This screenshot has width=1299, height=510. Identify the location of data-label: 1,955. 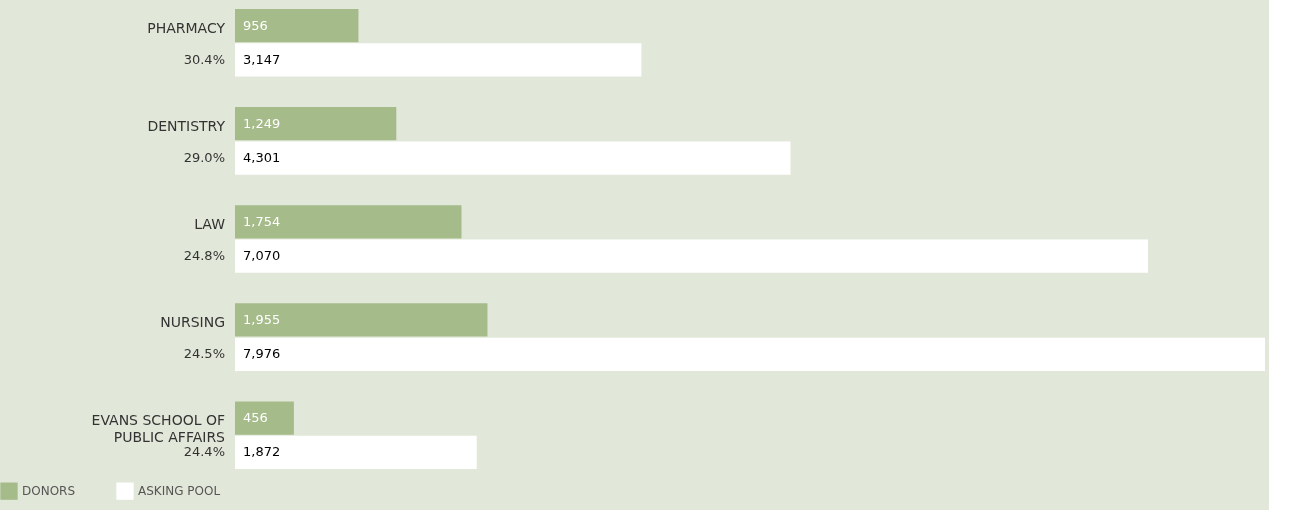
(262, 319).